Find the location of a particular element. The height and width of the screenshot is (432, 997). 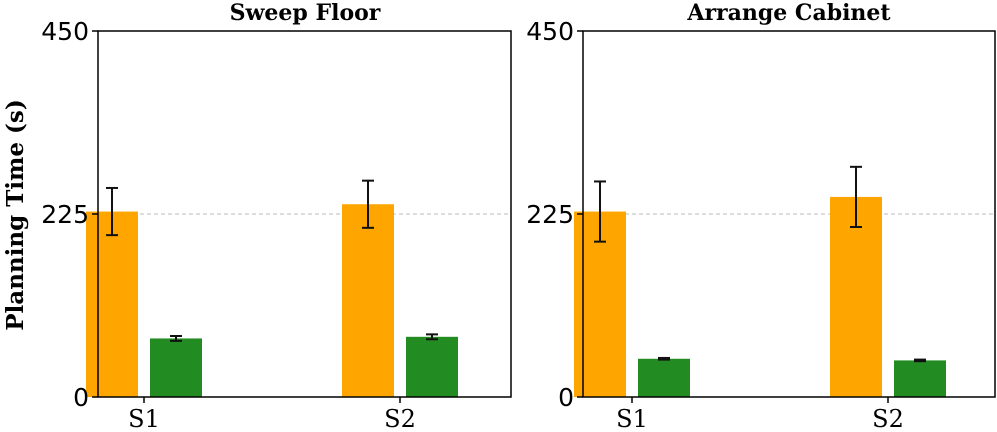

y-axis-label: Planning Time (s) is located at coordinates (15, 214).